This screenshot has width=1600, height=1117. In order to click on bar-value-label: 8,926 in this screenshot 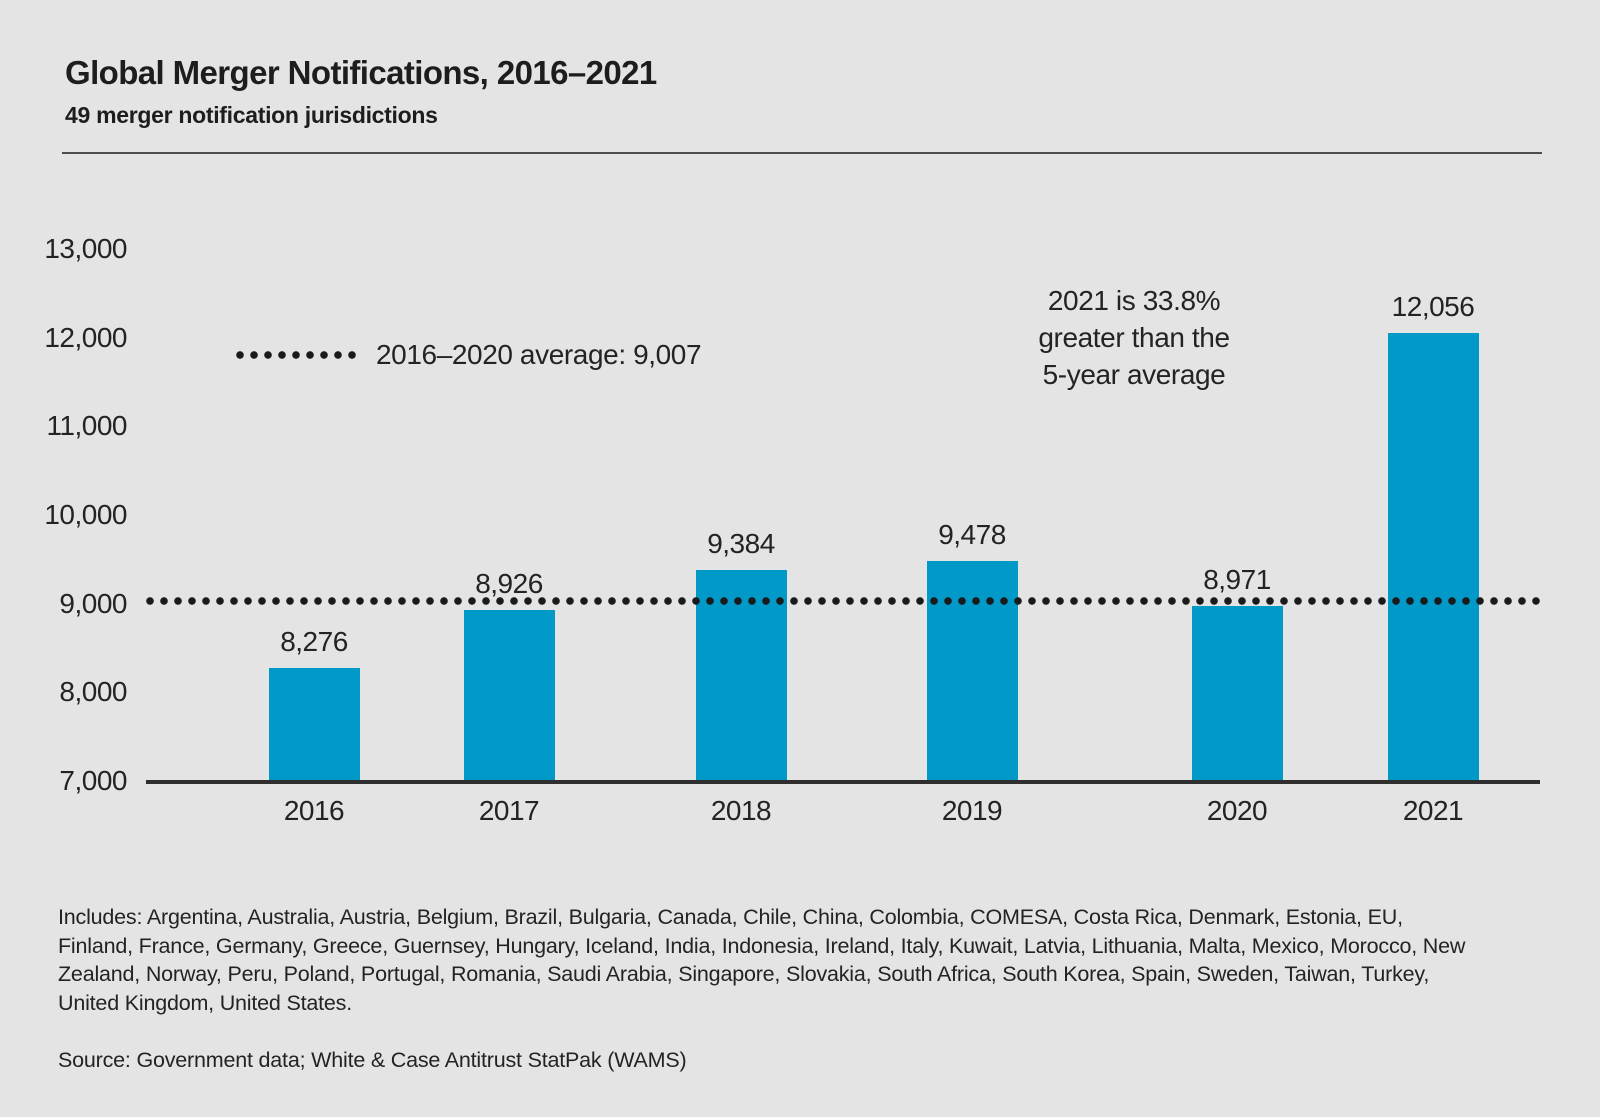, I will do `click(509, 584)`.